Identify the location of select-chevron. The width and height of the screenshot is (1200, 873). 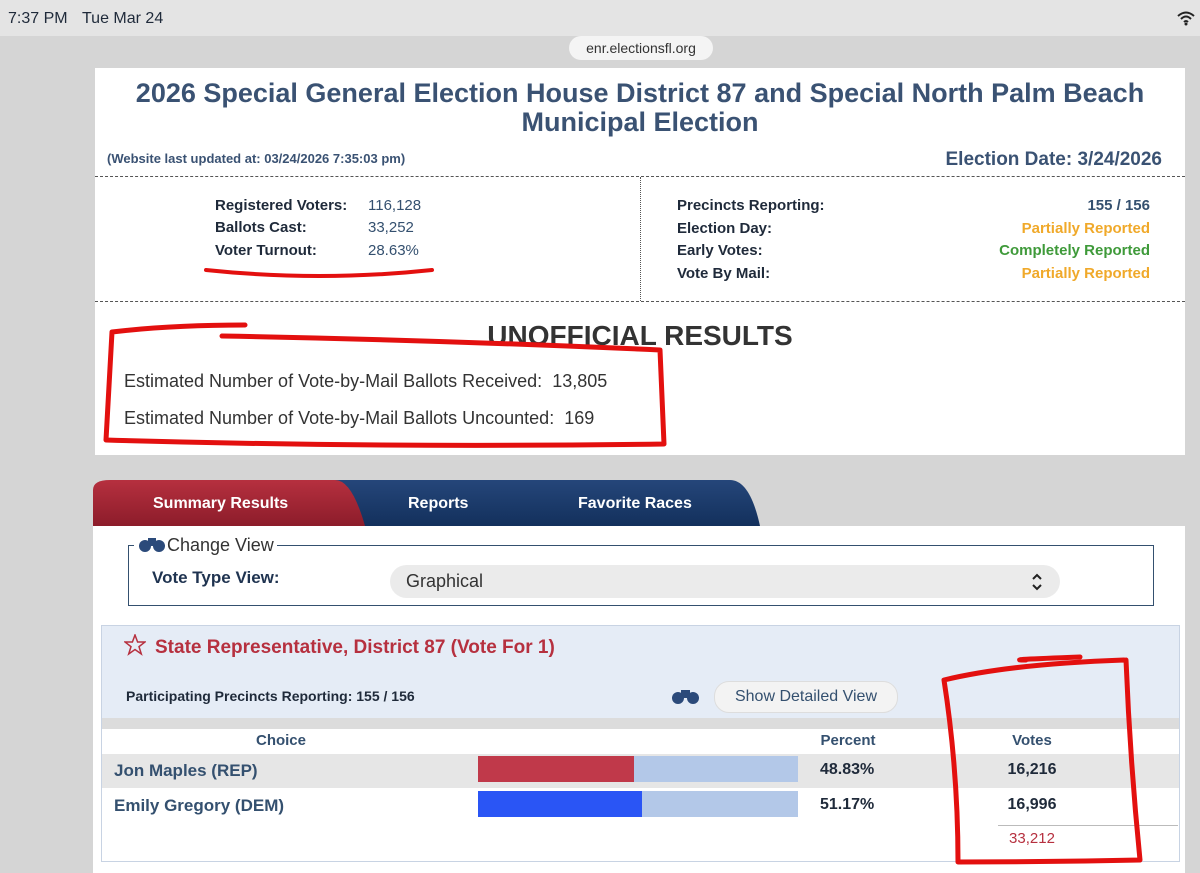
(1037, 582).